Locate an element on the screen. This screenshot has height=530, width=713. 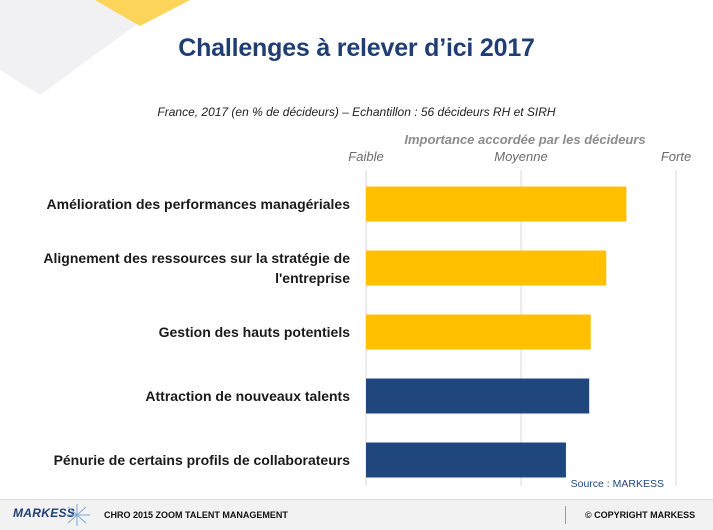
background-decoration is located at coordinates (95, 47).